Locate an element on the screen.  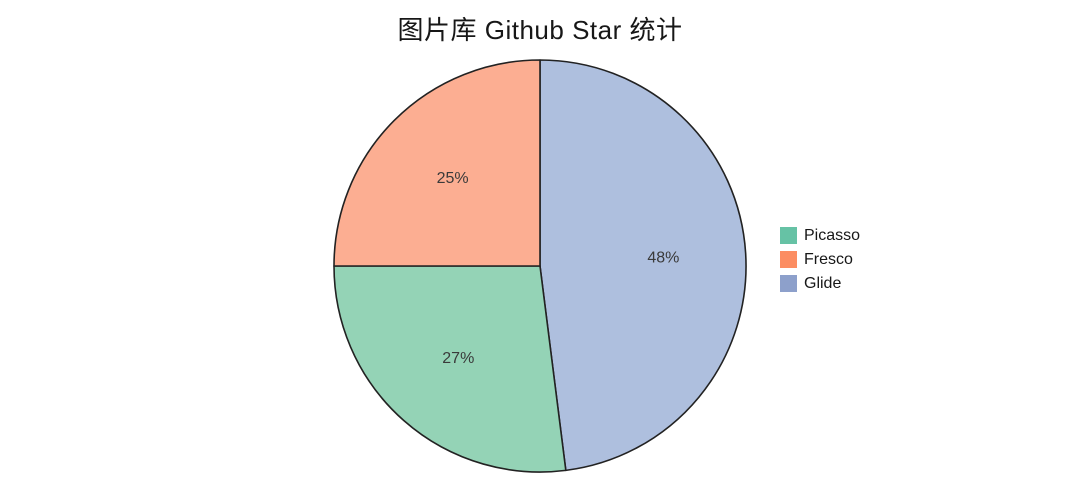
legend-label-picasso: Picasso is located at coordinates (832, 235).